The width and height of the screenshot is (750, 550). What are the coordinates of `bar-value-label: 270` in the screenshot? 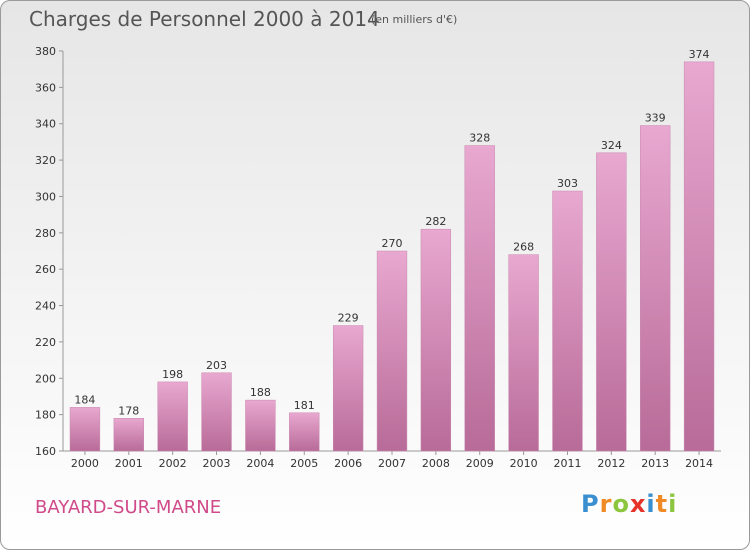 It's located at (392, 243).